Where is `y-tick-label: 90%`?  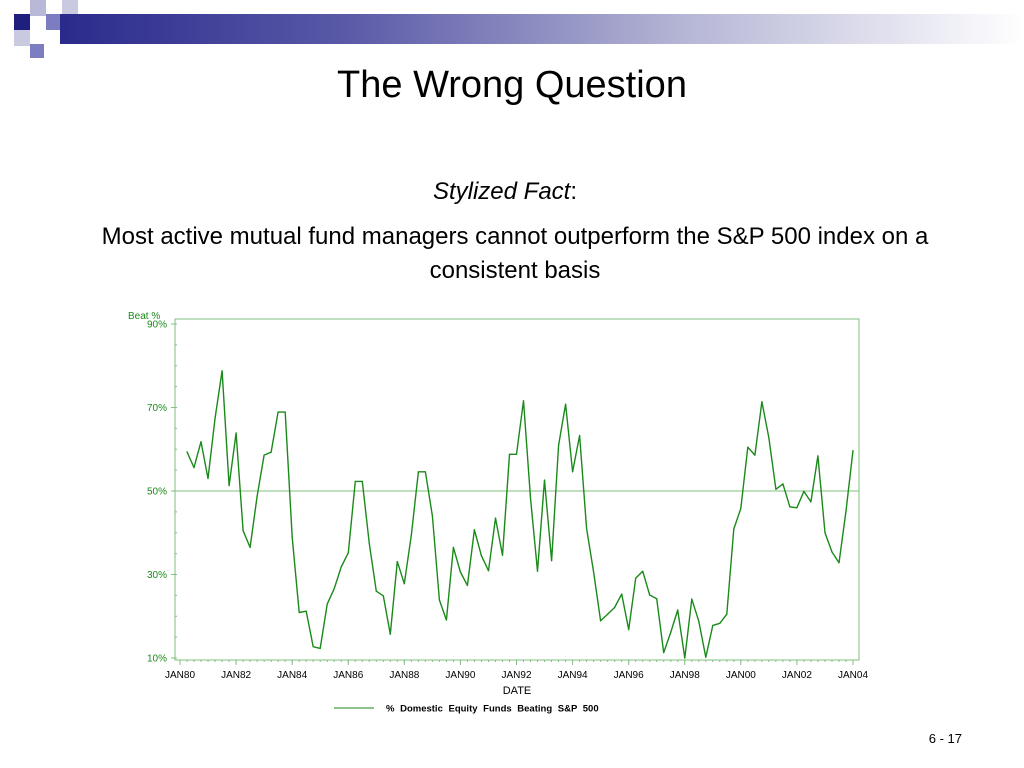 y-tick-label: 90% is located at coordinates (157, 325).